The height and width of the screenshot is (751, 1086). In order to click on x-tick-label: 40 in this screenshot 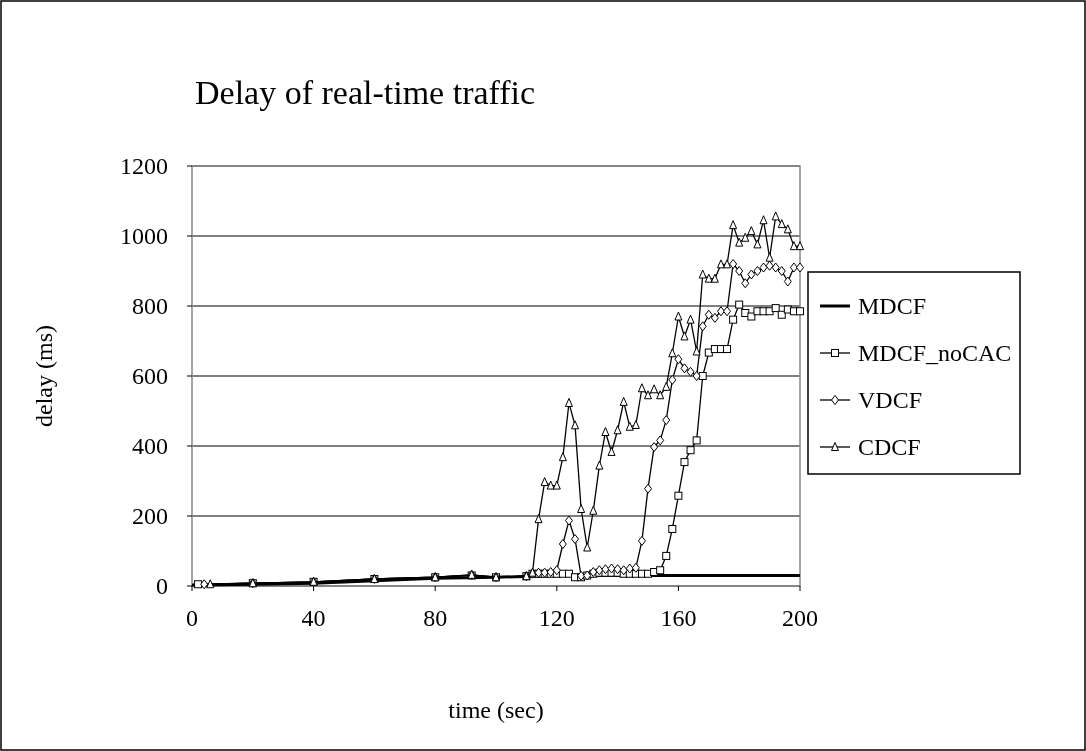, I will do `click(313, 618)`.